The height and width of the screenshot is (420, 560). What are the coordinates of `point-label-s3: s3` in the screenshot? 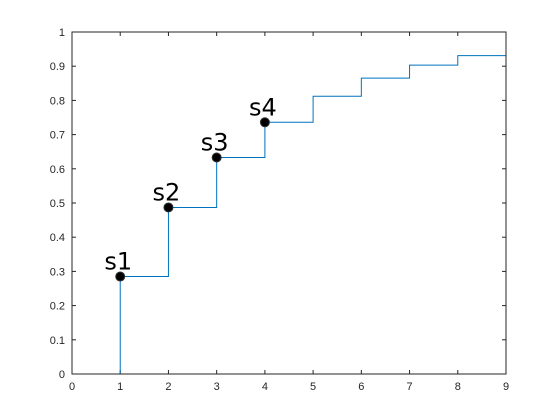 It's located at (215, 143).